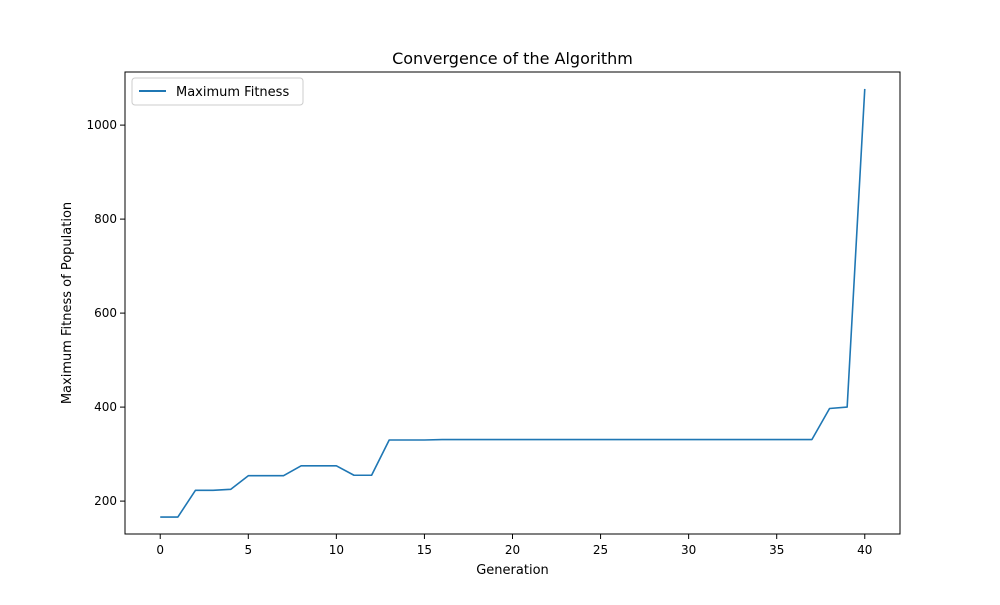 Image resolution: width=1000 pixels, height=605 pixels. I want to click on x-tick-label: 5, so click(248, 550).